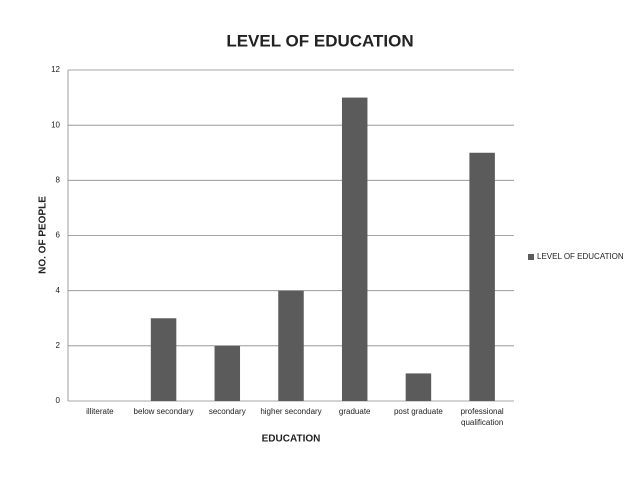 The height and width of the screenshot is (479, 638). Describe the element at coordinates (58, 179) in the screenshot. I see `y-tick-label: 8` at that location.